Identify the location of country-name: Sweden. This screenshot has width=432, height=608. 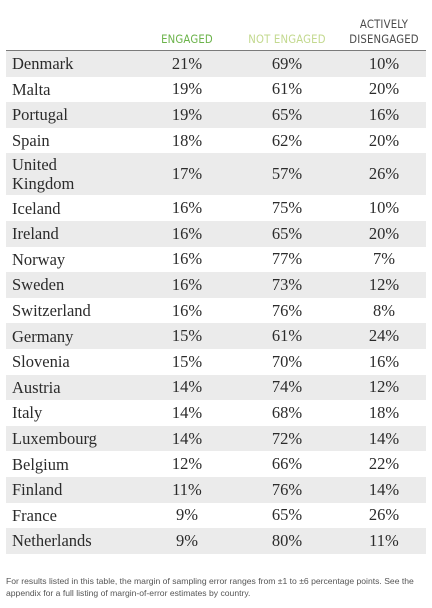
(38, 285).